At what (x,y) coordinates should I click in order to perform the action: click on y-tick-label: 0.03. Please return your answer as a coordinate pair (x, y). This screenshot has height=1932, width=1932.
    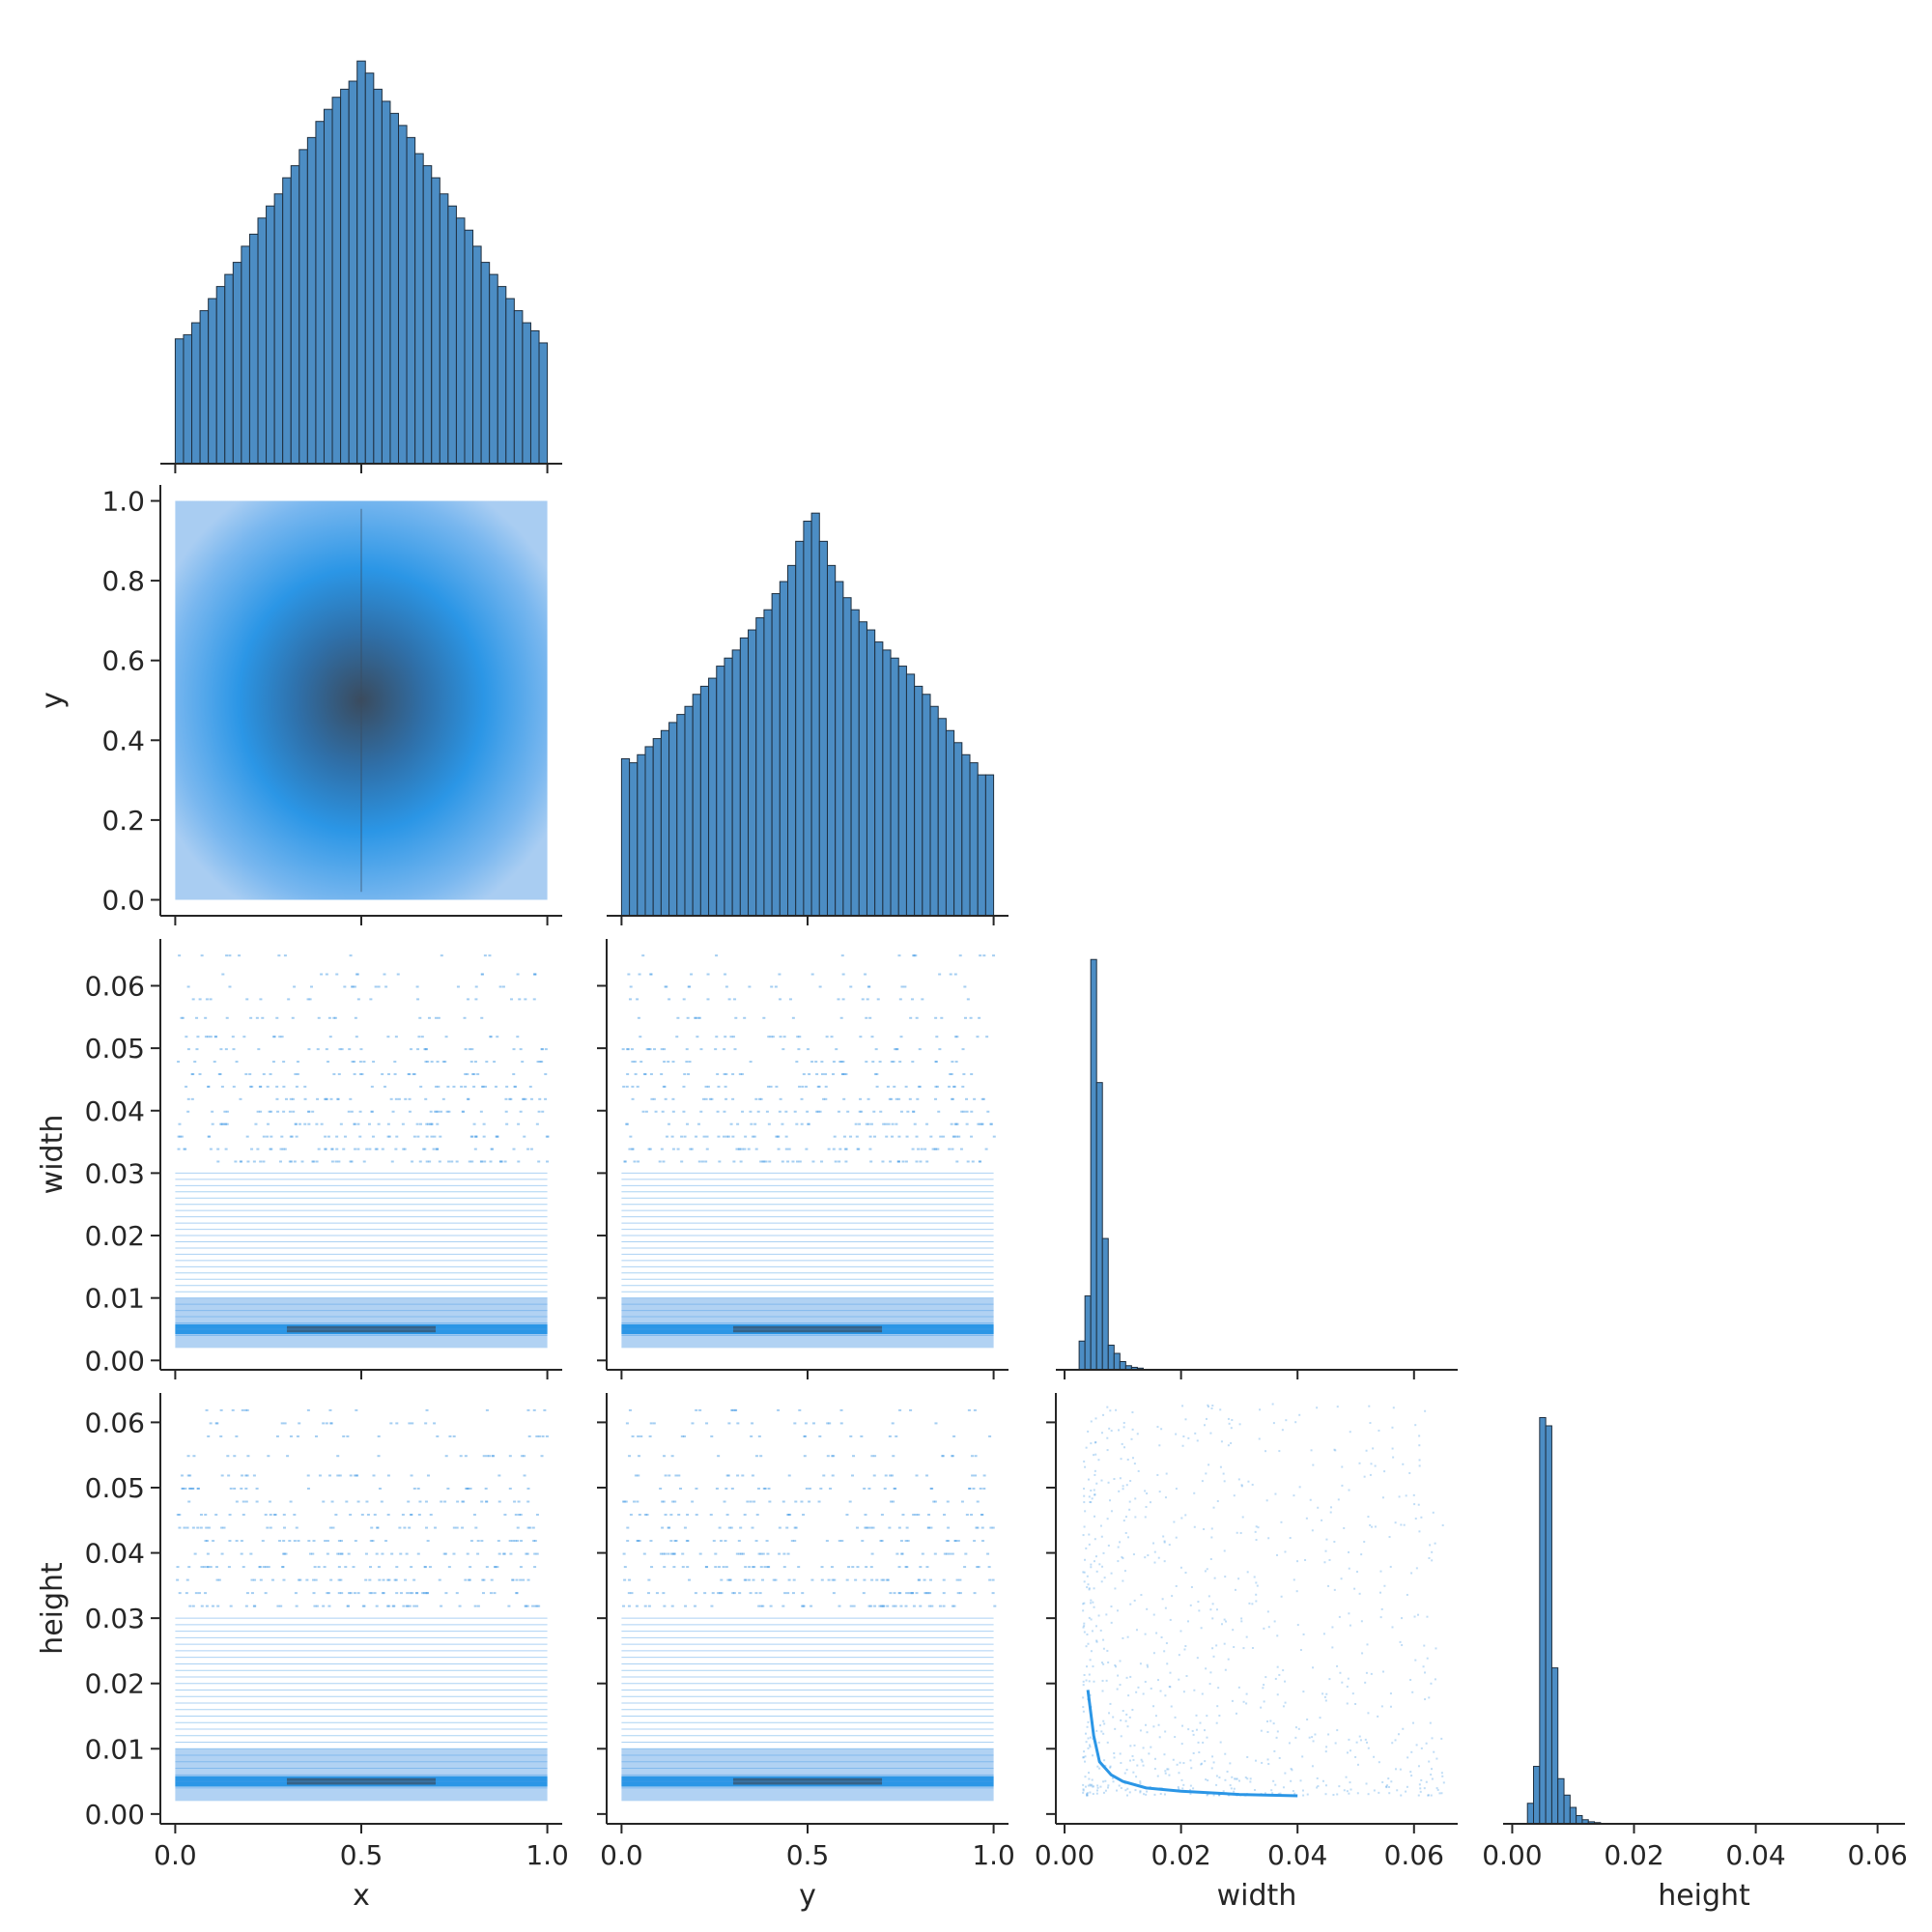
    Looking at the image, I should click on (115, 1618).